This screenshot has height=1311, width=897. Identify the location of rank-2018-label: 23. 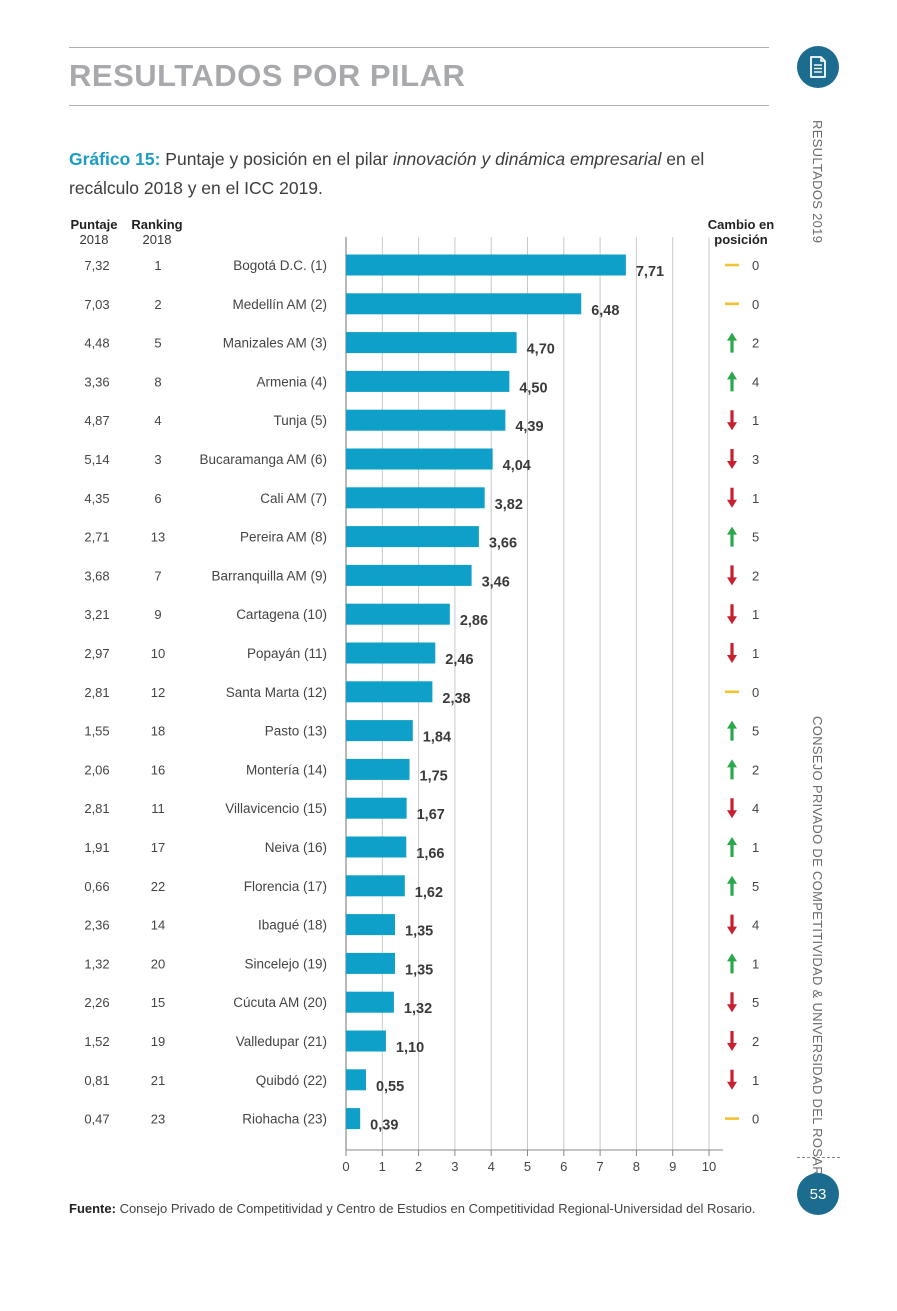
(158, 1119).